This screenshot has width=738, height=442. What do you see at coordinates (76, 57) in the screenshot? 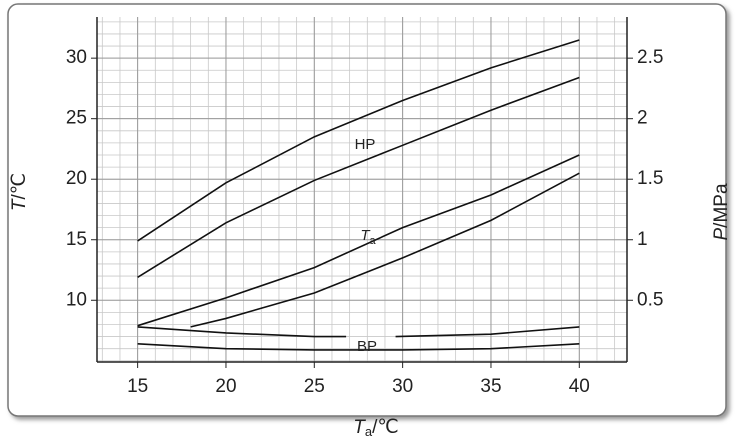
I see `y-tick-label: 30` at bounding box center [76, 57].